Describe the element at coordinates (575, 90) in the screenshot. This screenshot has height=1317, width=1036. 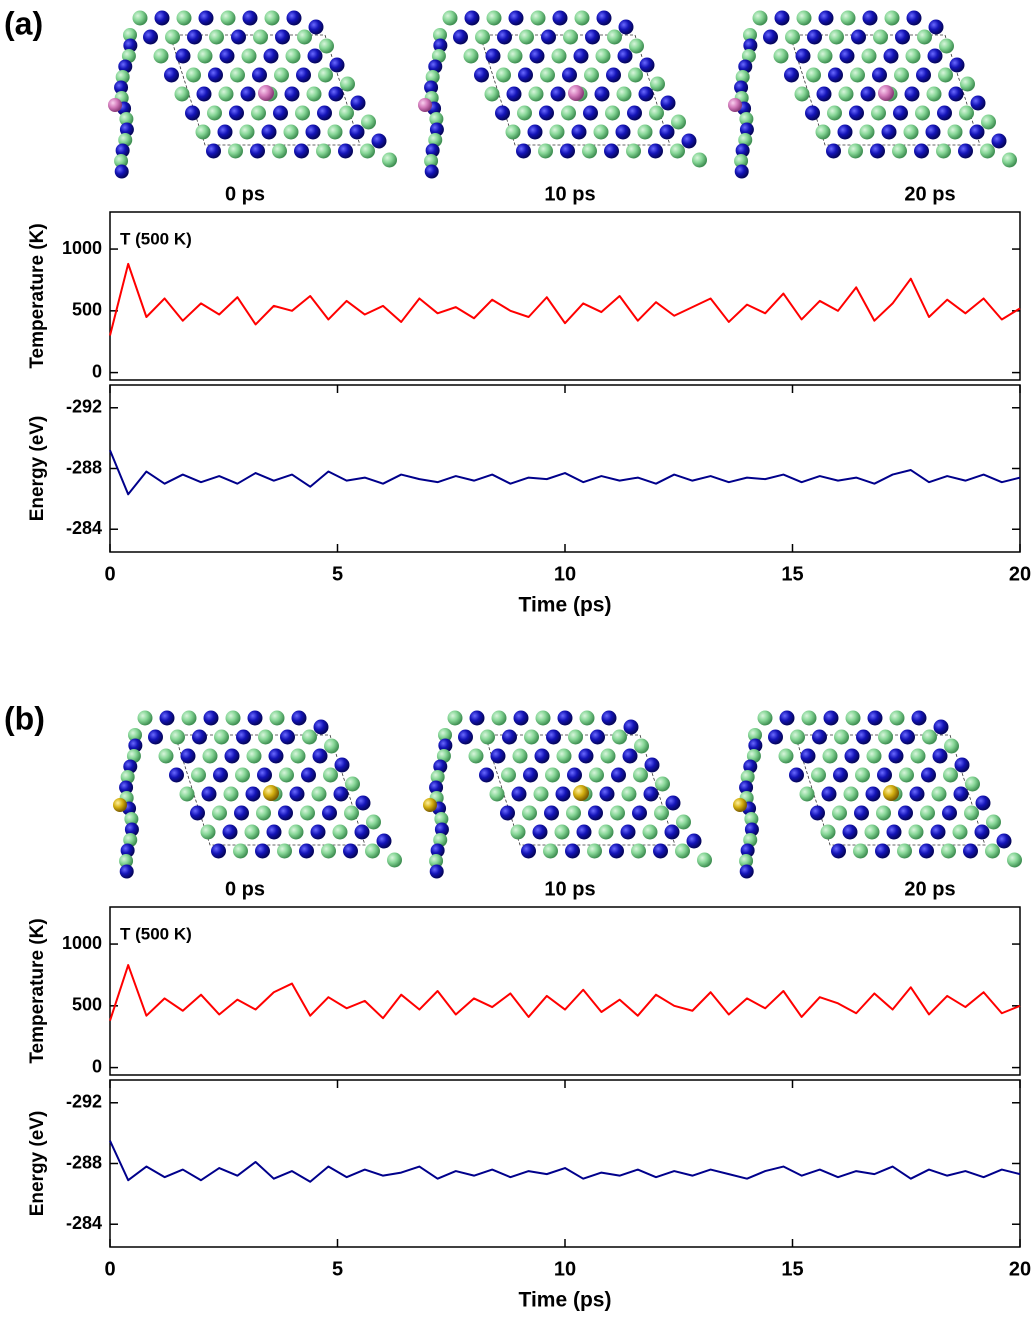
I see `cell-outline` at that location.